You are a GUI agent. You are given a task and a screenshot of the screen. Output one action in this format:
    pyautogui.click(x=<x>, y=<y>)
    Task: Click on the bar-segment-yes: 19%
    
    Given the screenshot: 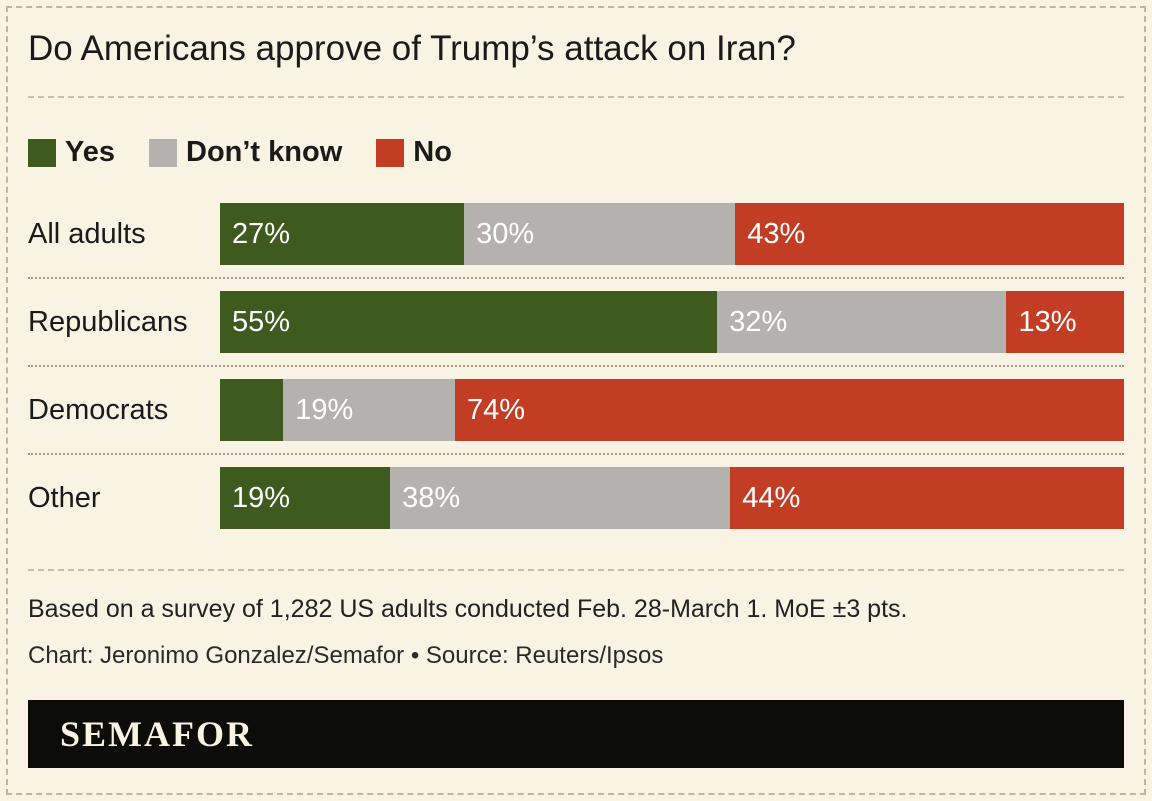 What is the action you would take?
    pyautogui.click(x=305, y=498)
    